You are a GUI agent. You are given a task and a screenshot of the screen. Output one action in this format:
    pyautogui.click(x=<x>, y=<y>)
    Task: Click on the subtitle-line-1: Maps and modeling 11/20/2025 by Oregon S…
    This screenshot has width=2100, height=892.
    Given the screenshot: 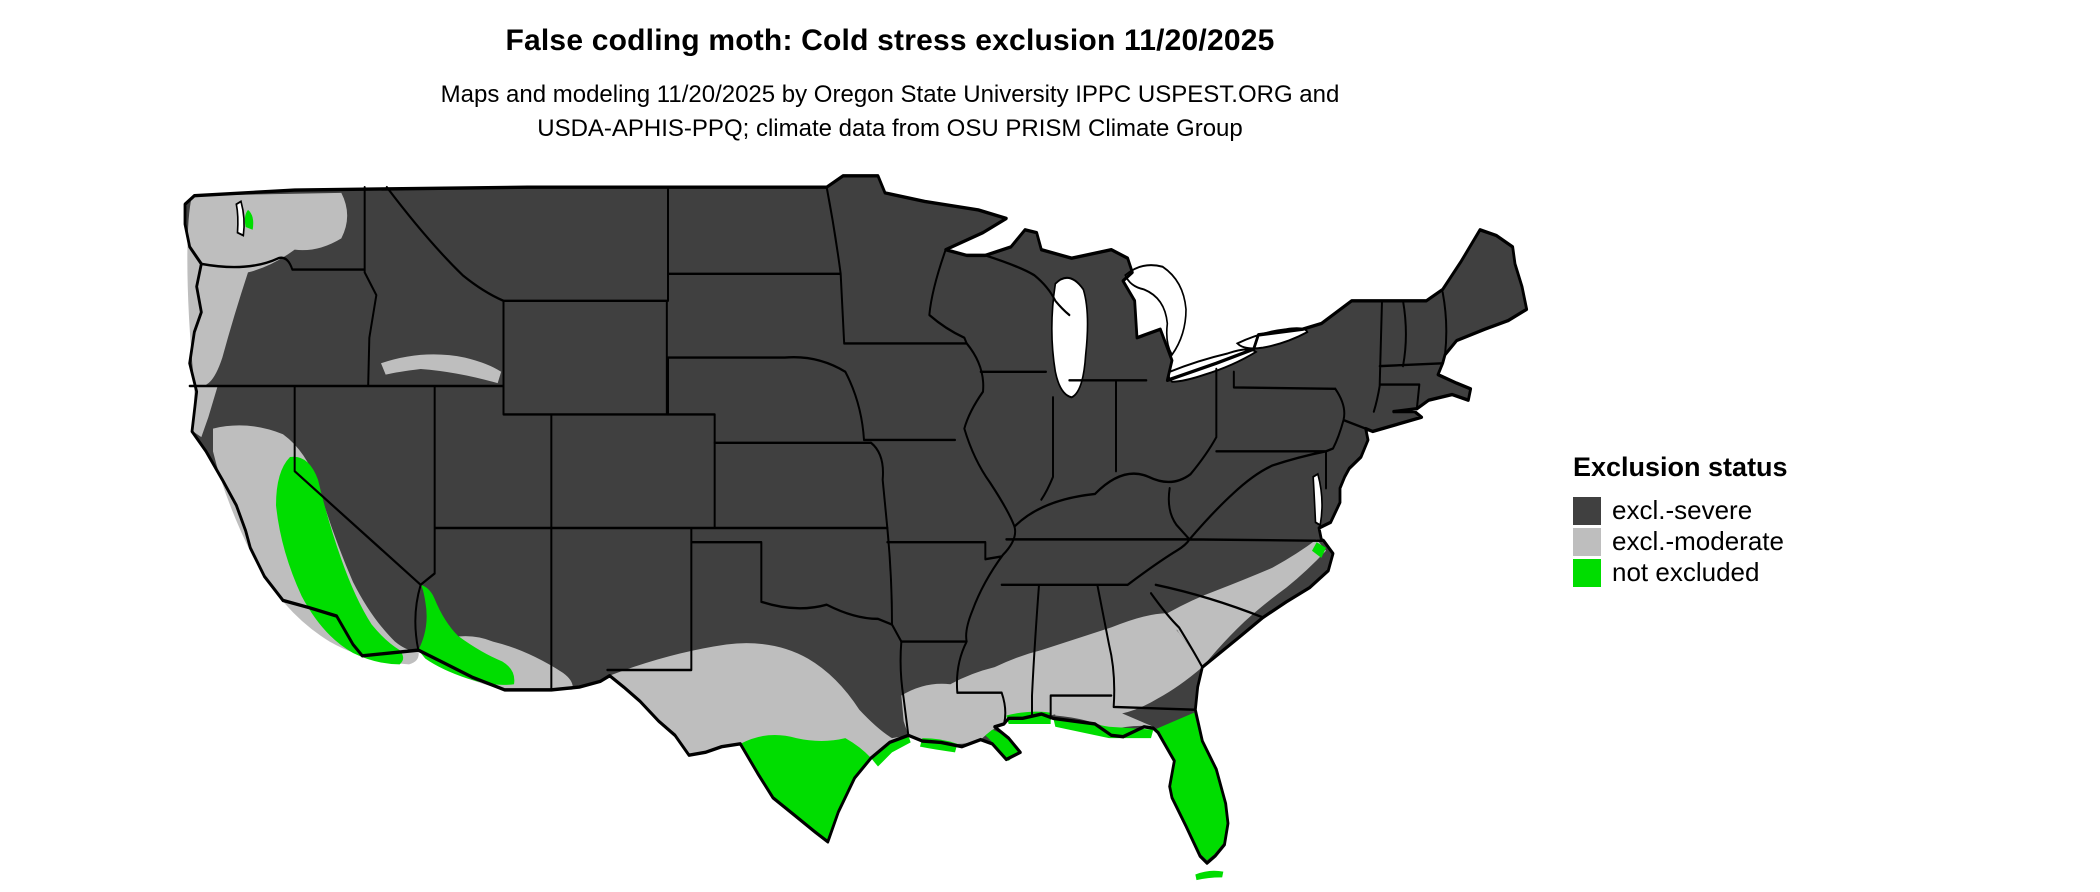 What is the action you would take?
    pyautogui.click(x=890, y=94)
    